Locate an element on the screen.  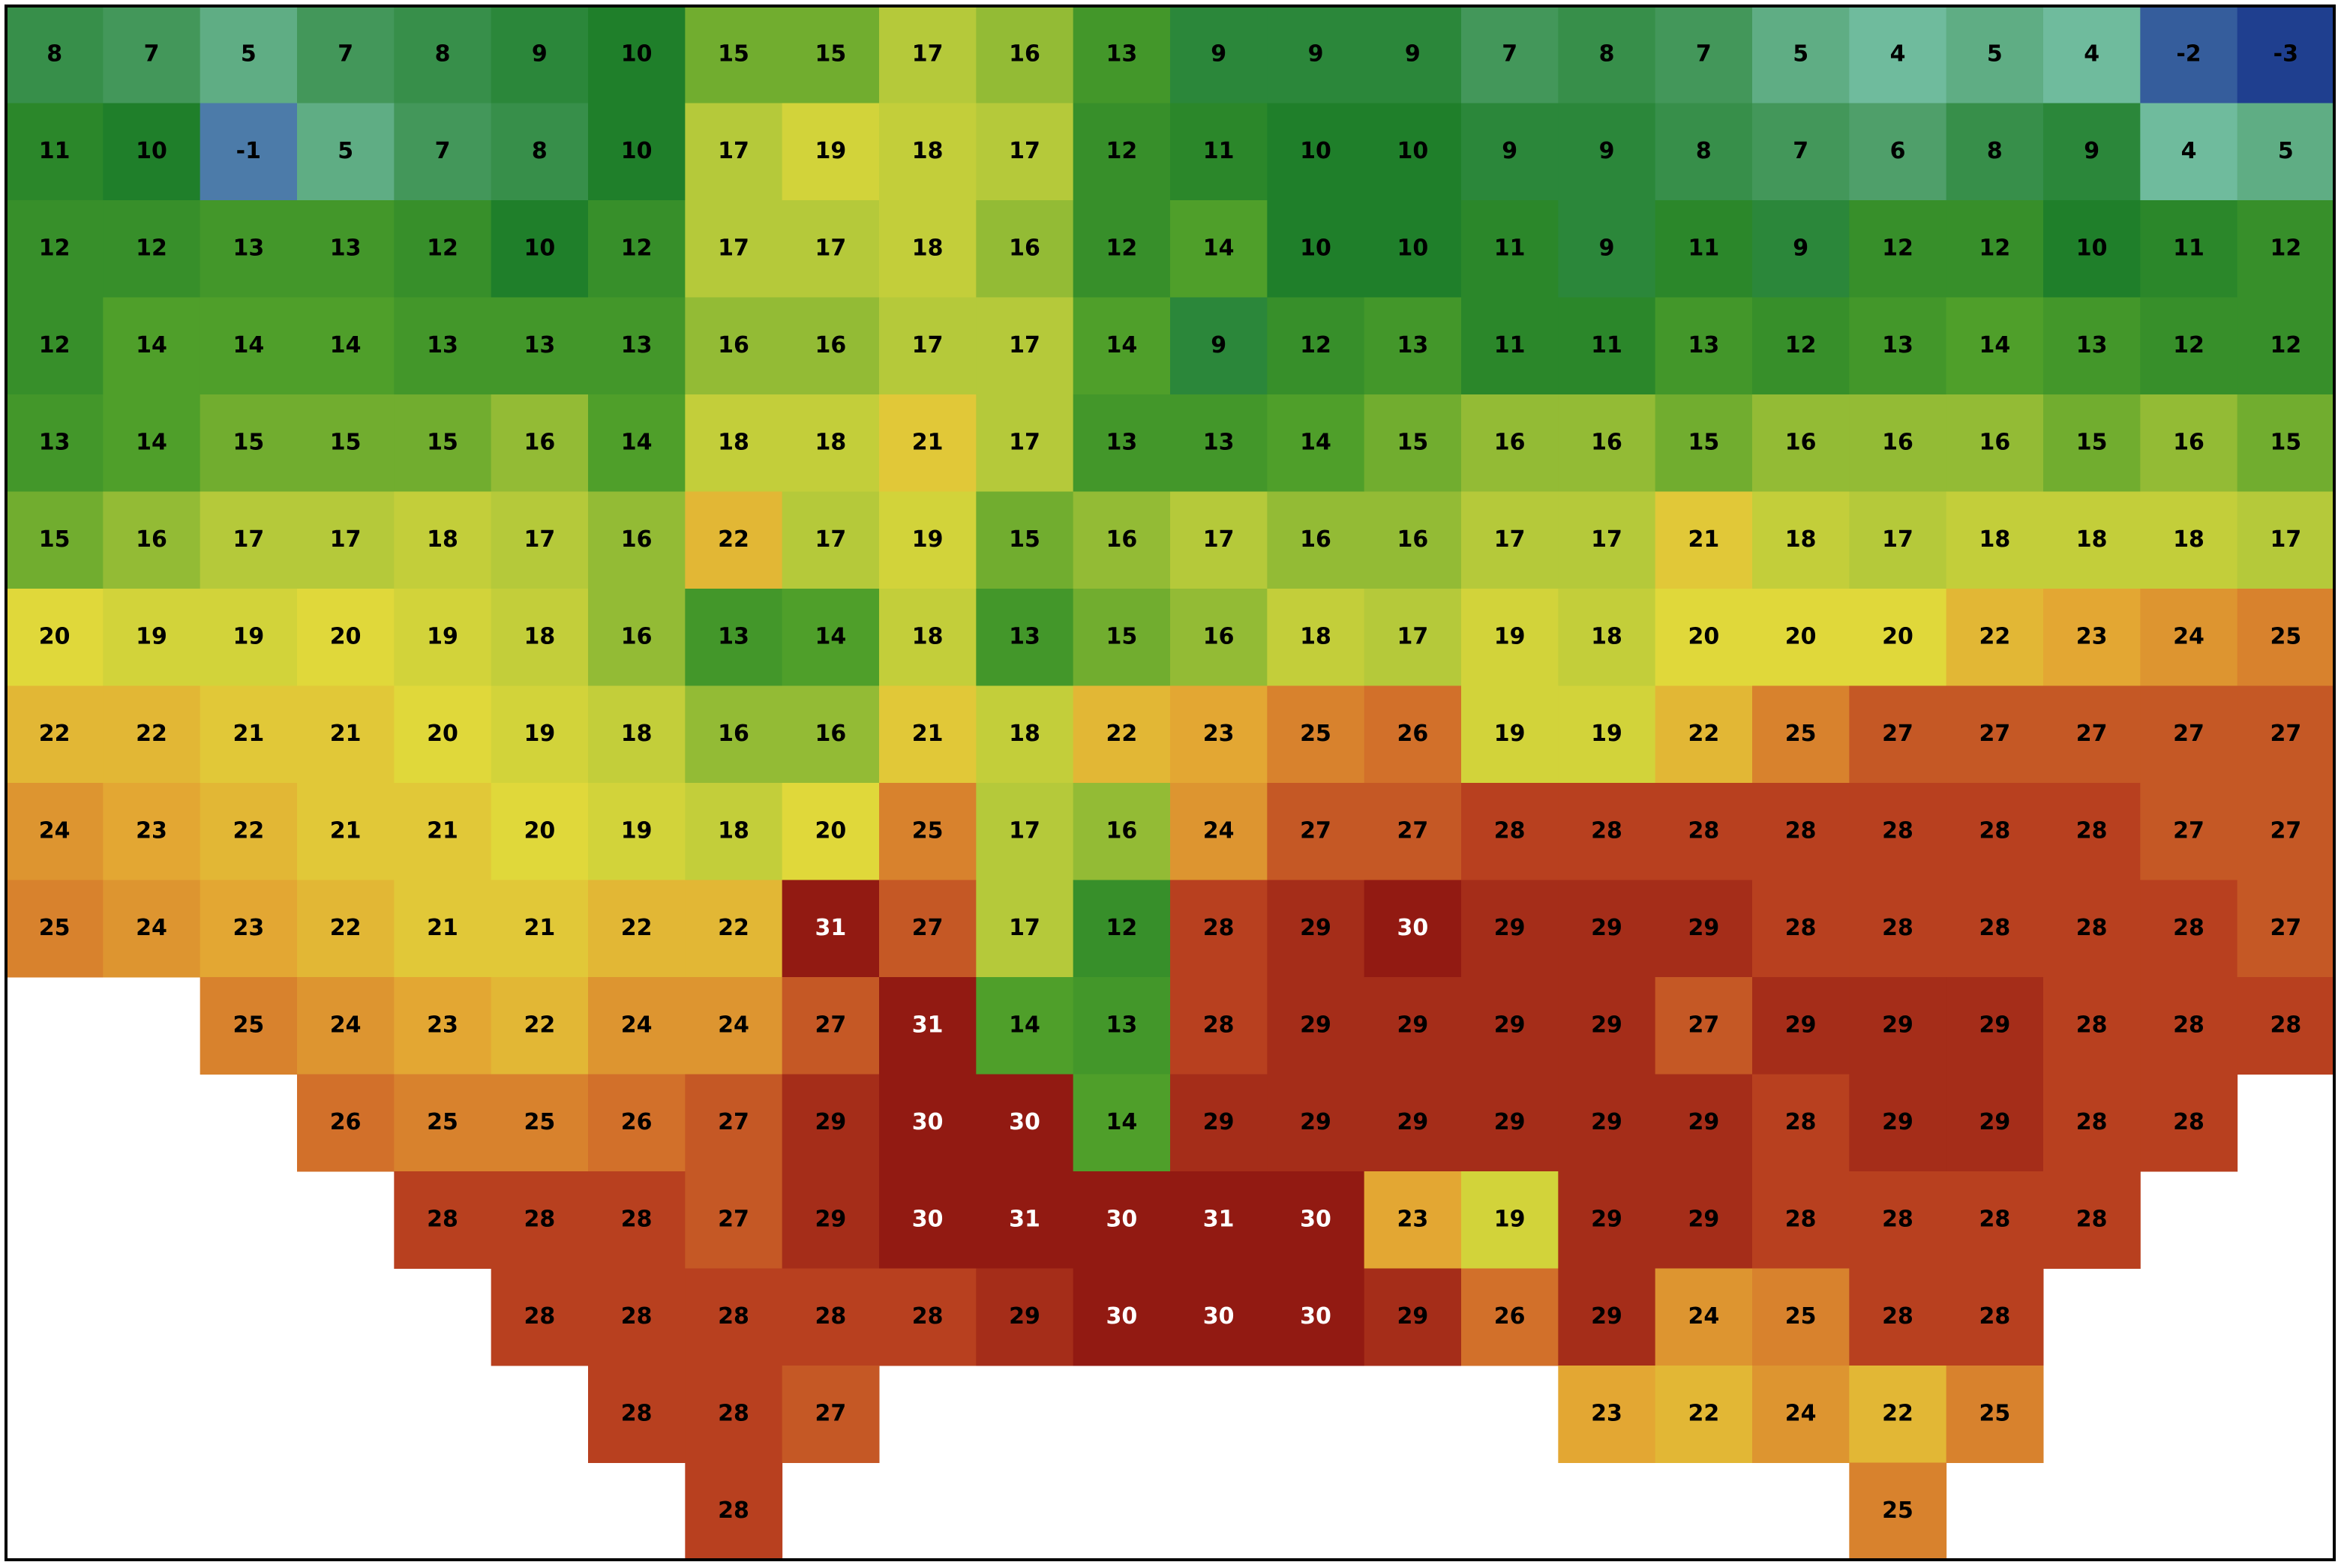
temperature-label: 20 is located at coordinates (346, 636).